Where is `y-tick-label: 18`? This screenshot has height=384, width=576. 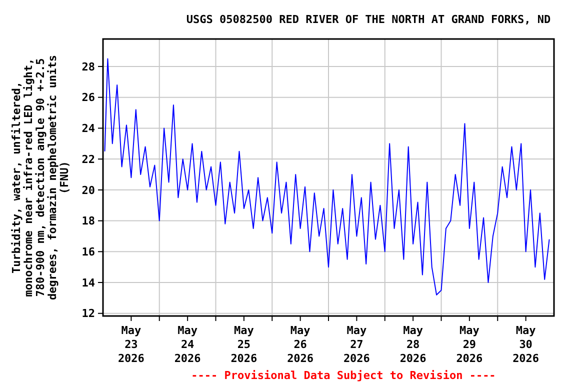
y-tick-label: 18 is located at coordinates (88, 221).